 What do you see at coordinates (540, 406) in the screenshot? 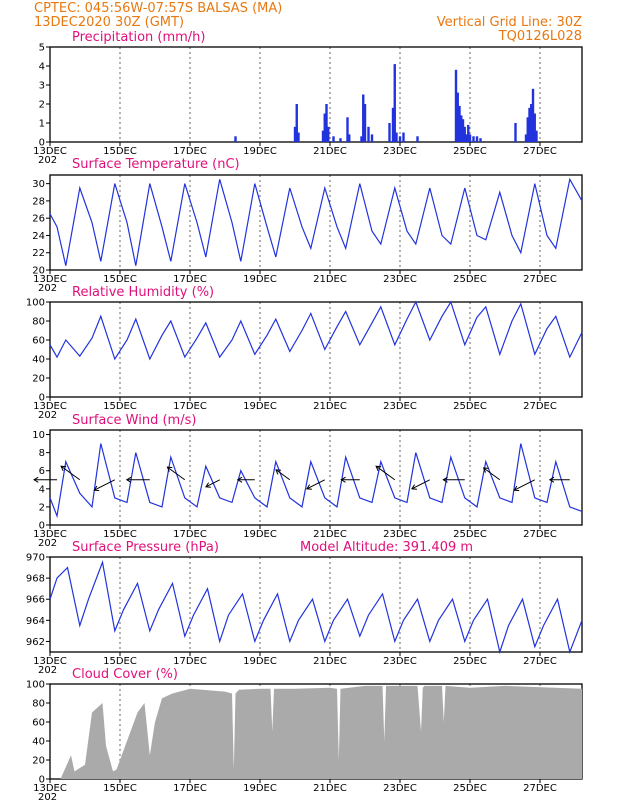
I see `rh-xtick-label: 27DEC` at bounding box center [540, 406].